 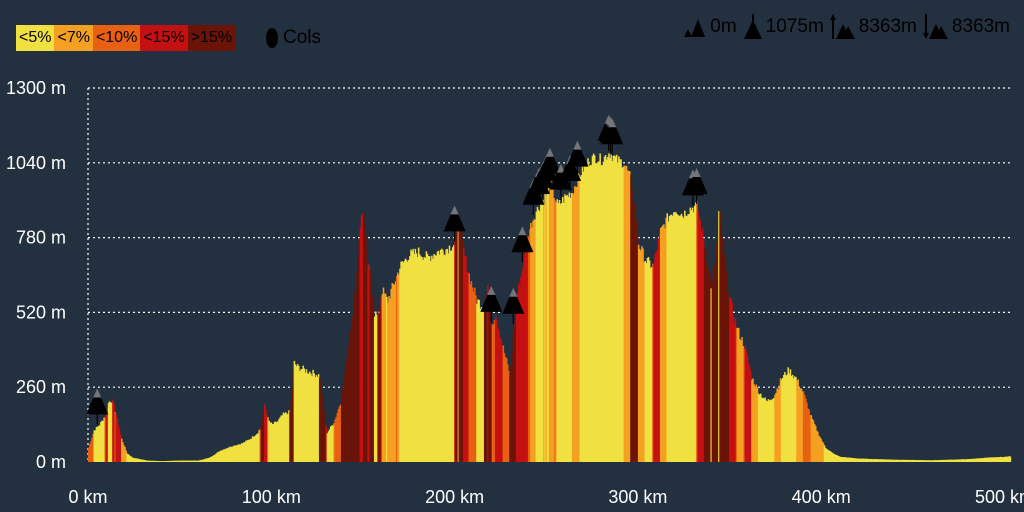 I want to click on stat-max-altitude: 1075m, so click(x=783, y=27).